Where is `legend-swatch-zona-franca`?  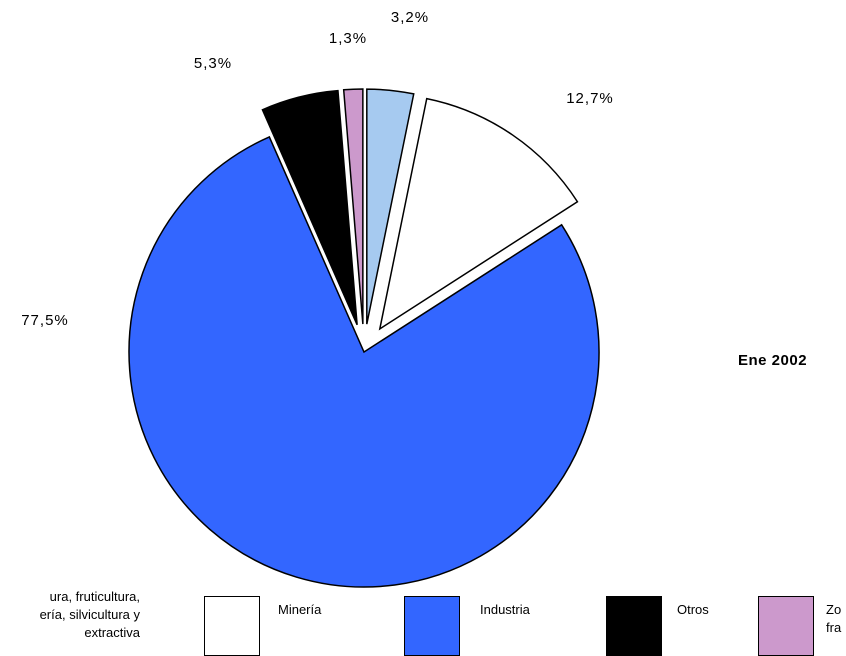 legend-swatch-zona-franca is located at coordinates (786, 626).